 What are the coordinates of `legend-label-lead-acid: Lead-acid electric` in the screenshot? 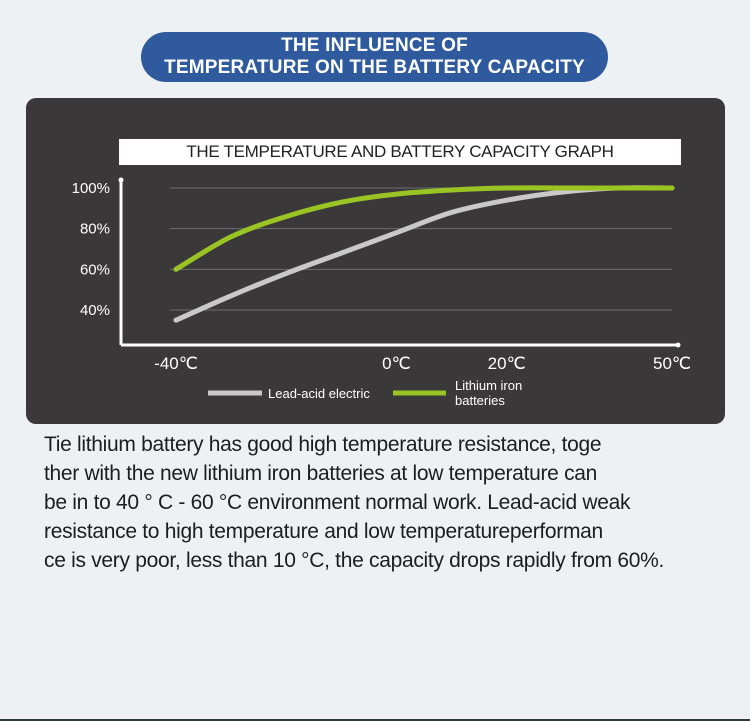 It's located at (319, 393).